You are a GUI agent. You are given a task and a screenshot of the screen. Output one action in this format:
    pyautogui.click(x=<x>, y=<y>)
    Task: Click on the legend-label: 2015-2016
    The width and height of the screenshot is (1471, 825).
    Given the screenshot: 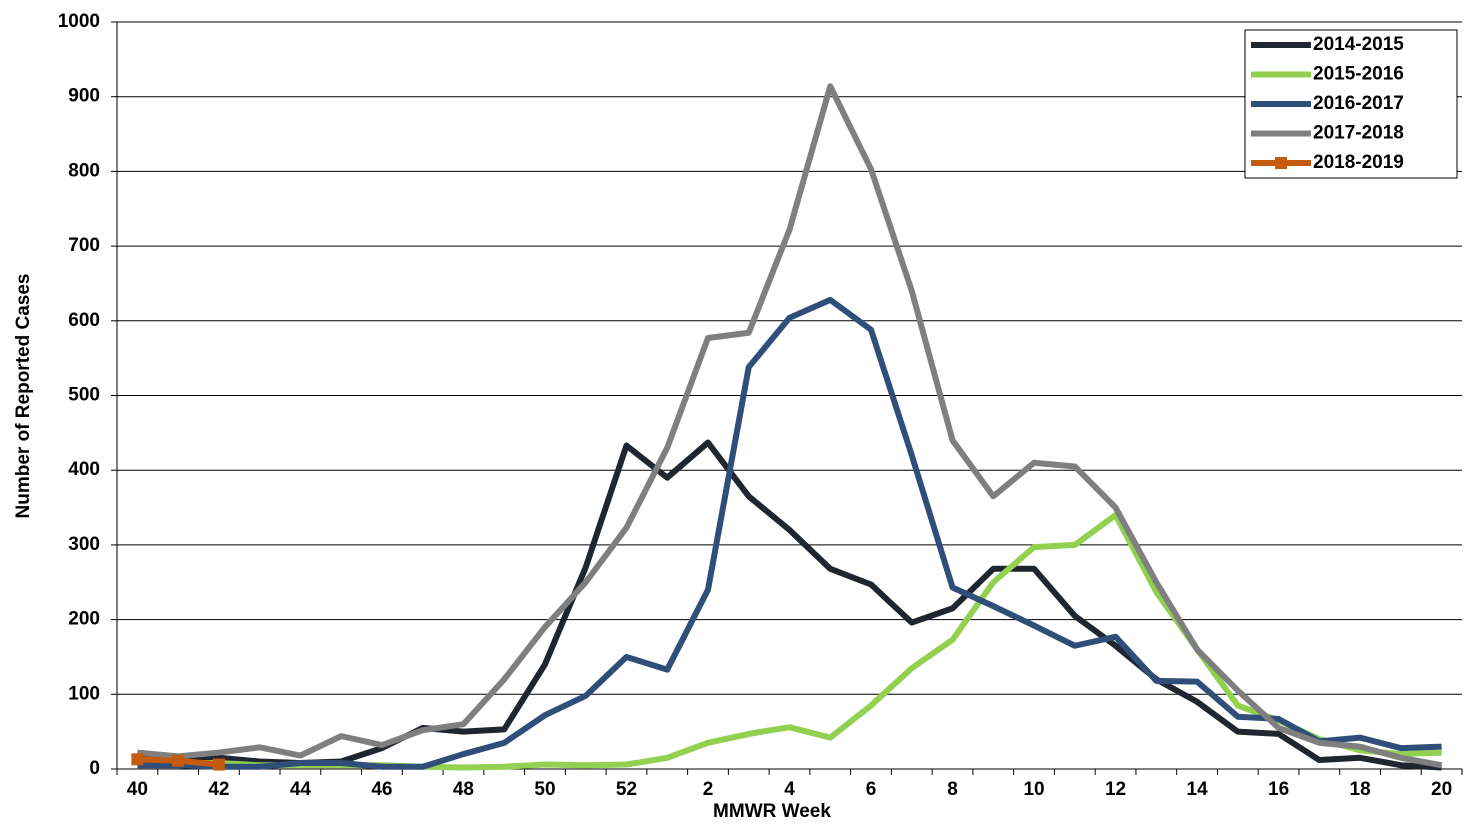 What is the action you would take?
    pyautogui.click(x=1358, y=74)
    